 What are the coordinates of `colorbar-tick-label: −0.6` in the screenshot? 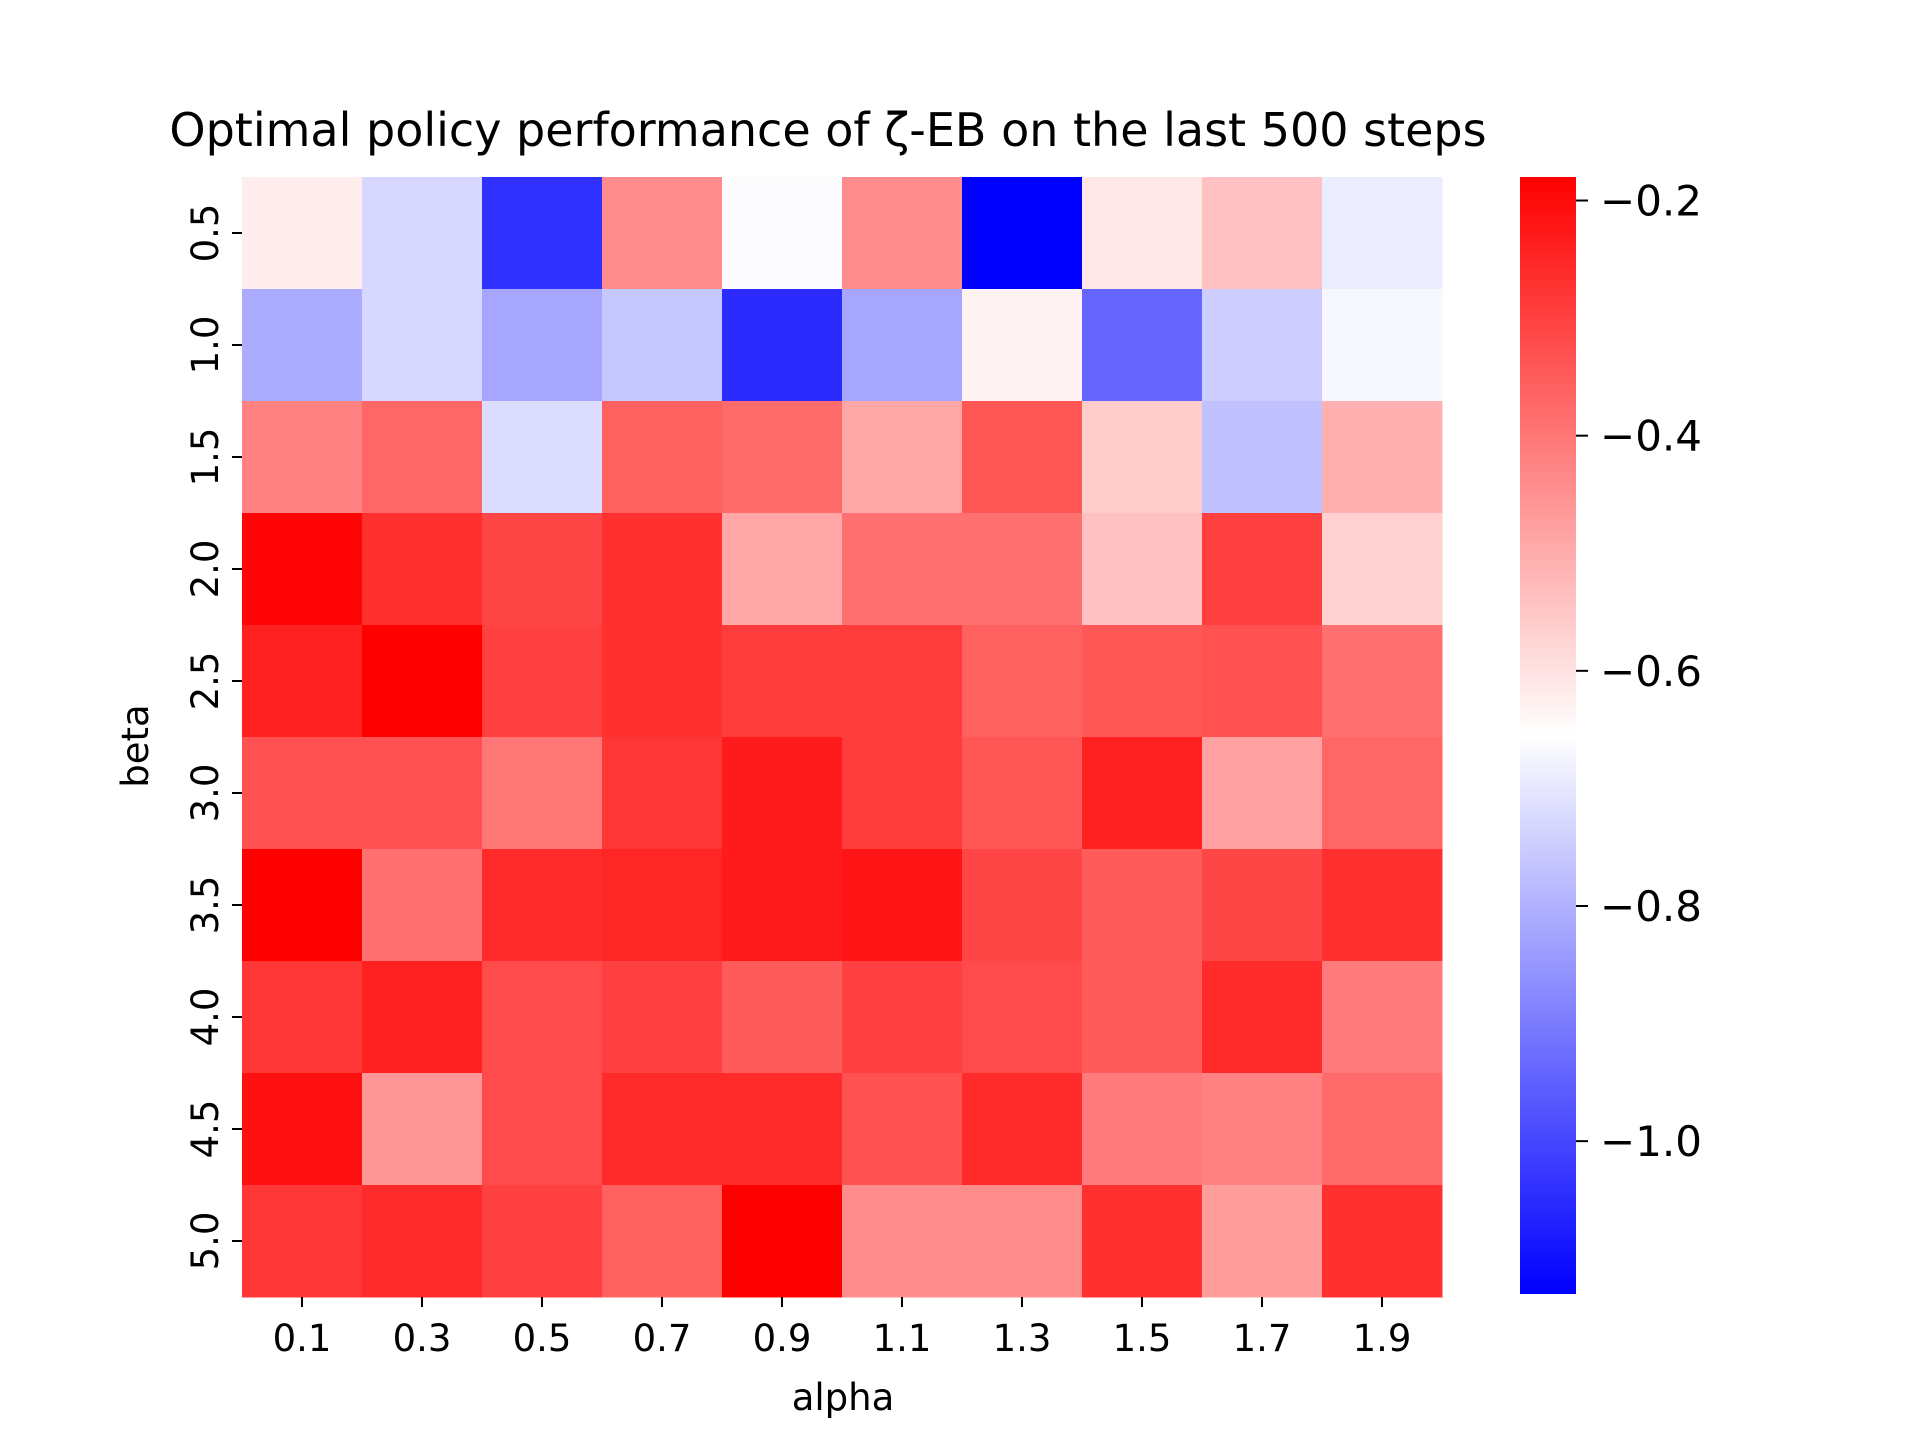 It's located at (1651, 671).